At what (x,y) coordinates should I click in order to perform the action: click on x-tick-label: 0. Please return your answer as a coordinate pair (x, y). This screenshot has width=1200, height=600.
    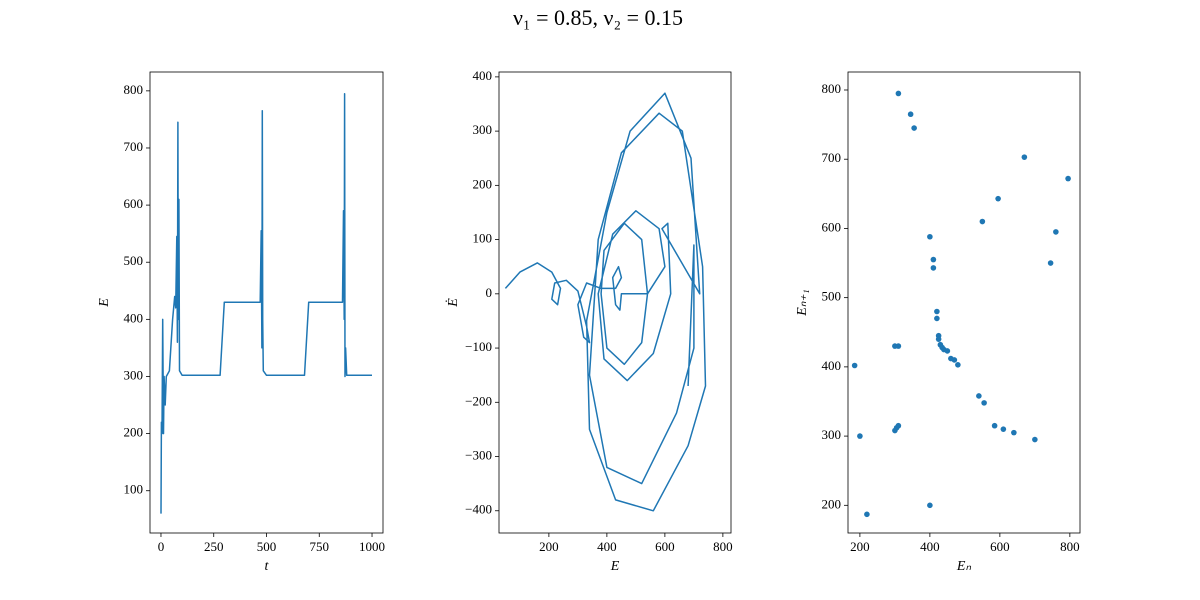
    Looking at the image, I should click on (161, 546).